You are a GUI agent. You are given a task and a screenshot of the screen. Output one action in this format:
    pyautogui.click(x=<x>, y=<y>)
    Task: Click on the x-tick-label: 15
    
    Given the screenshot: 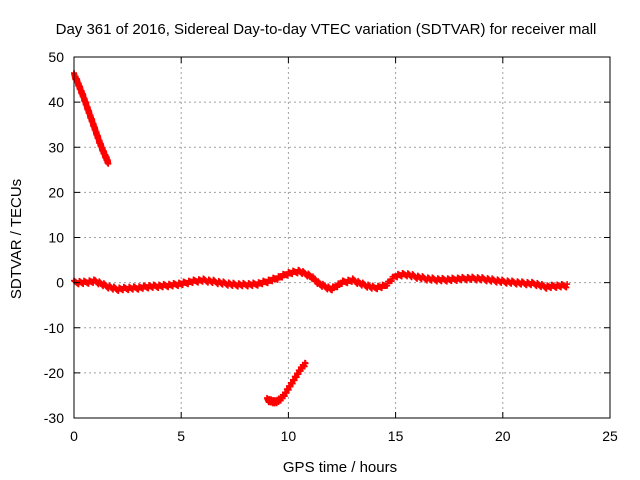 What is the action you would take?
    pyautogui.click(x=396, y=436)
    